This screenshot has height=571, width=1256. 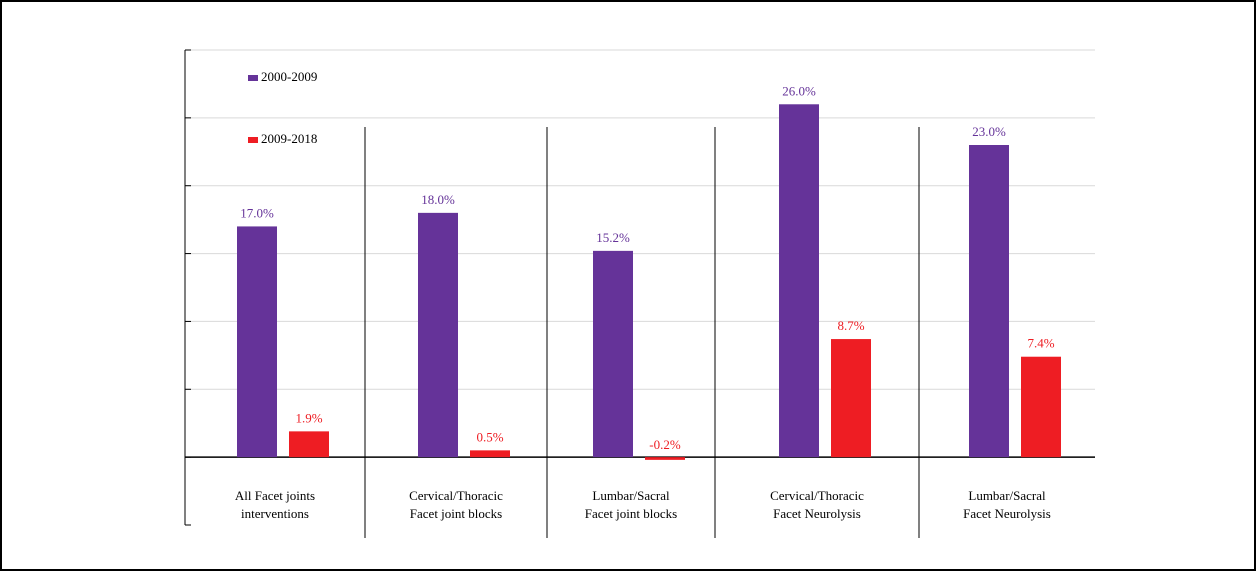 What do you see at coordinates (275, 513) in the screenshot?
I see `category-label: interventions` at bounding box center [275, 513].